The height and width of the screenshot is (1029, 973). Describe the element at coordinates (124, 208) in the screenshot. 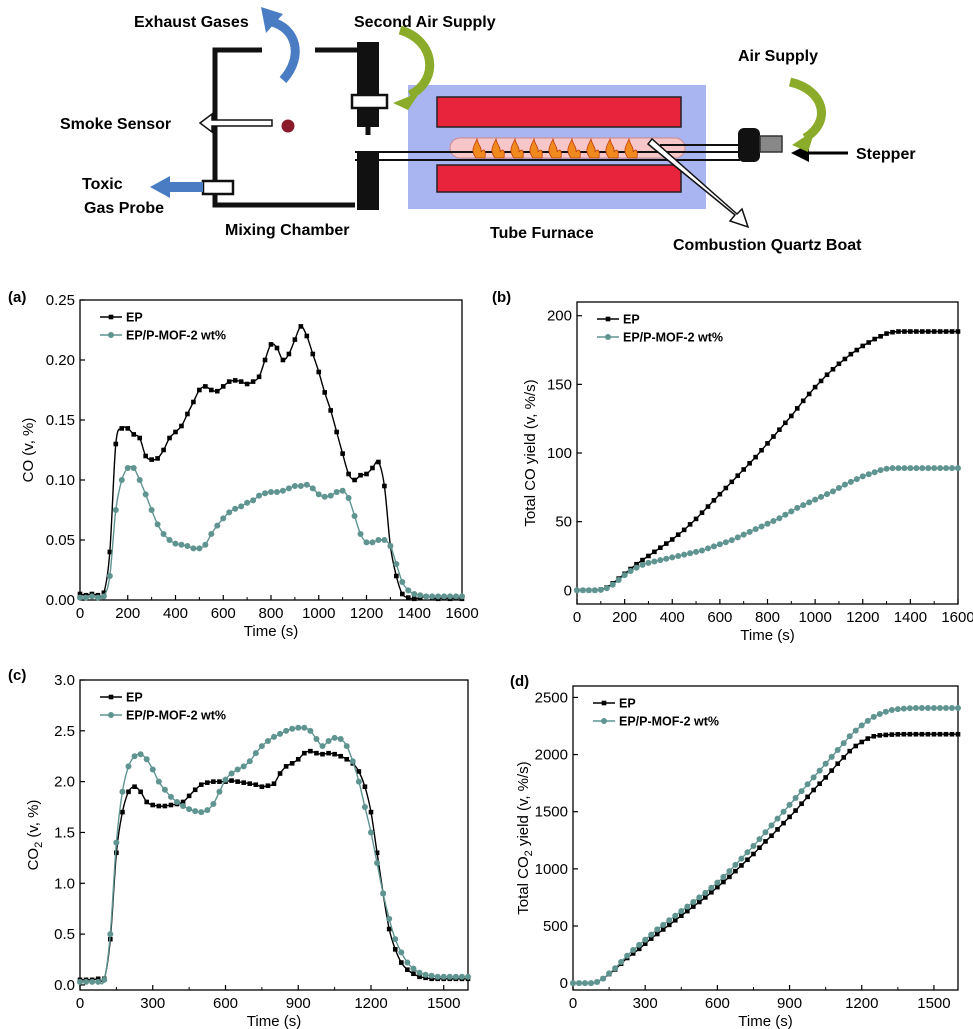

I see `label-gas-probe: Gas Probe` at that location.